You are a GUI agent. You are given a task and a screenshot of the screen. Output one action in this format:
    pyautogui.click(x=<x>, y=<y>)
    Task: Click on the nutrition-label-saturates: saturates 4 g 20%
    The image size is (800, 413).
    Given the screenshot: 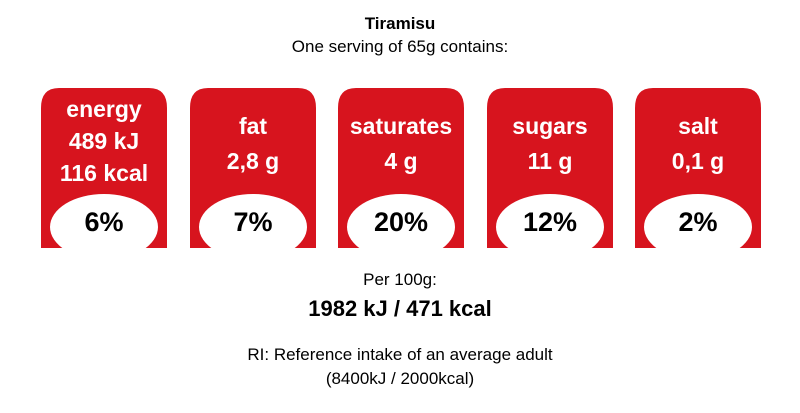 What is the action you would take?
    pyautogui.click(x=401, y=168)
    